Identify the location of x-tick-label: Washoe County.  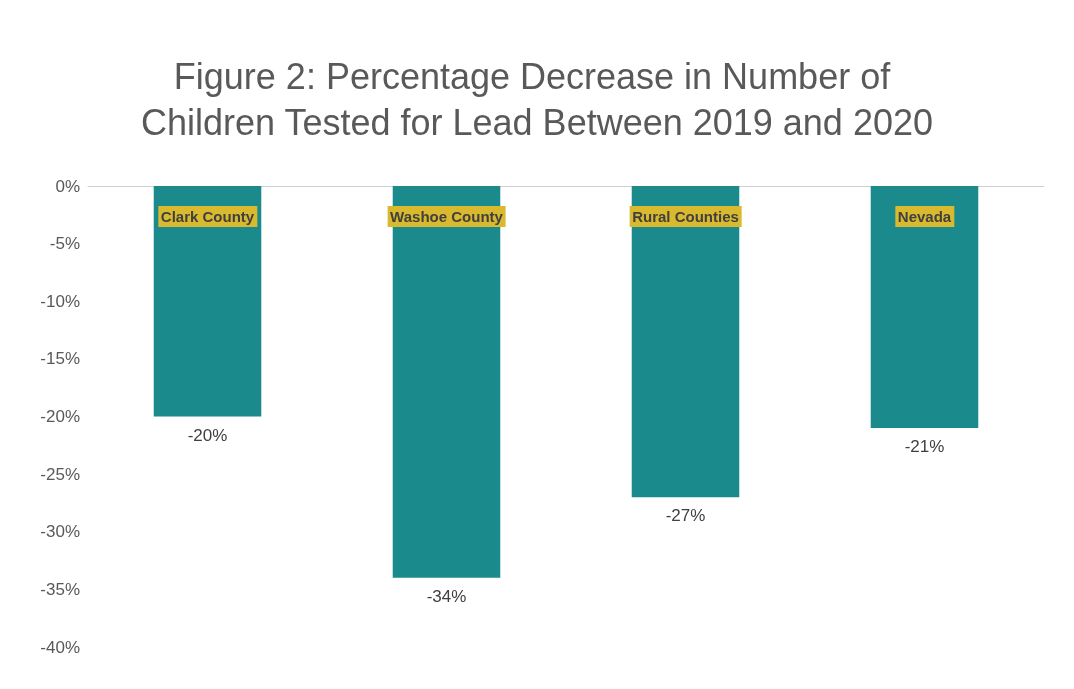
(446, 216).